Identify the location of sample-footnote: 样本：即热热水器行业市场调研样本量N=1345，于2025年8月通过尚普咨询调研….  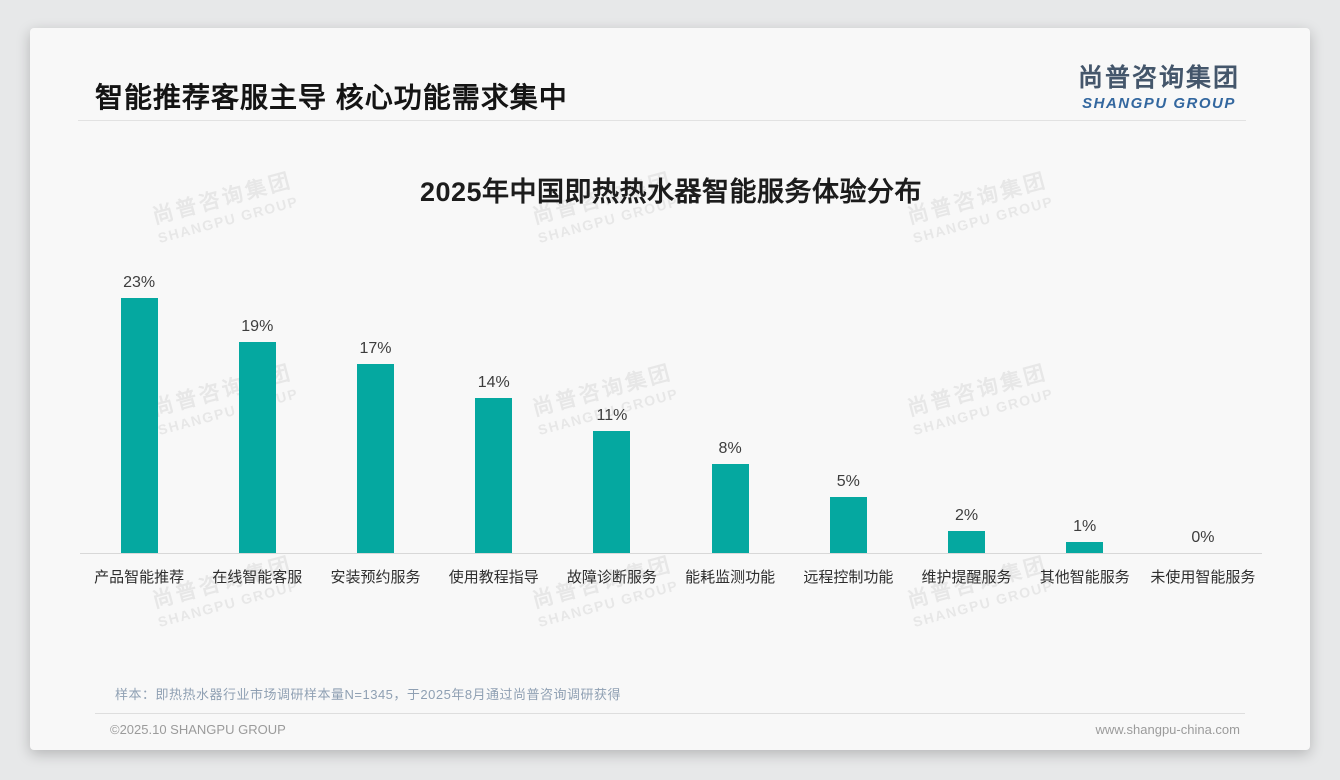
(368, 694).